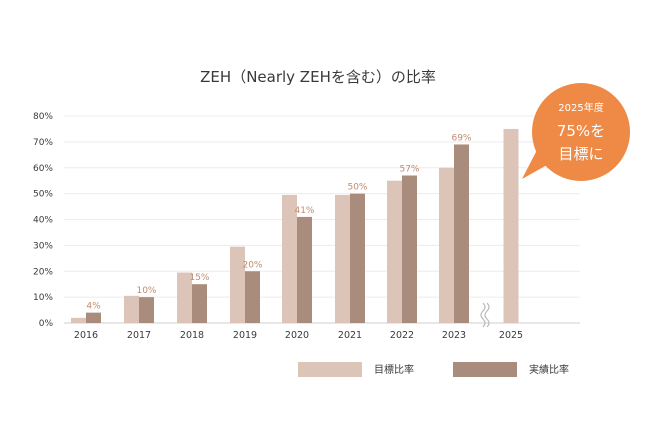  What do you see at coordinates (318, 77) in the screenshot?
I see `chart-title: ZEH（Nearly ZEHを含む）の比率` at bounding box center [318, 77].